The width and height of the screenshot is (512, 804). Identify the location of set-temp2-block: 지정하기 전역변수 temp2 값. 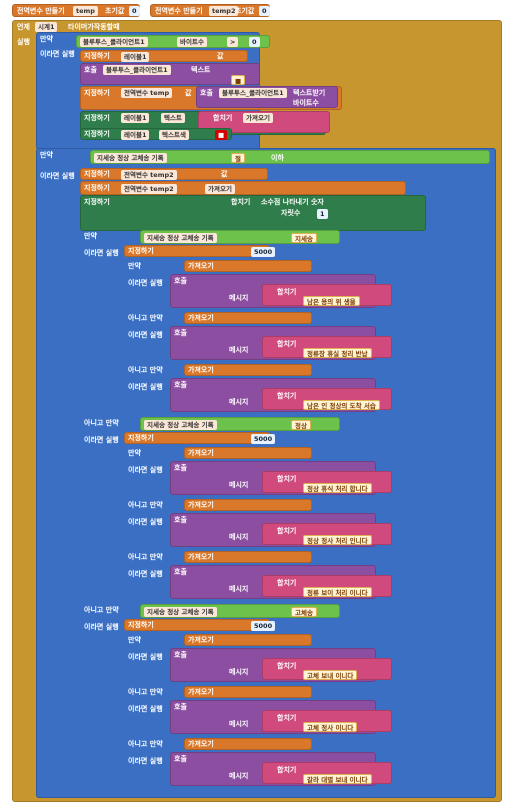
(174, 174).